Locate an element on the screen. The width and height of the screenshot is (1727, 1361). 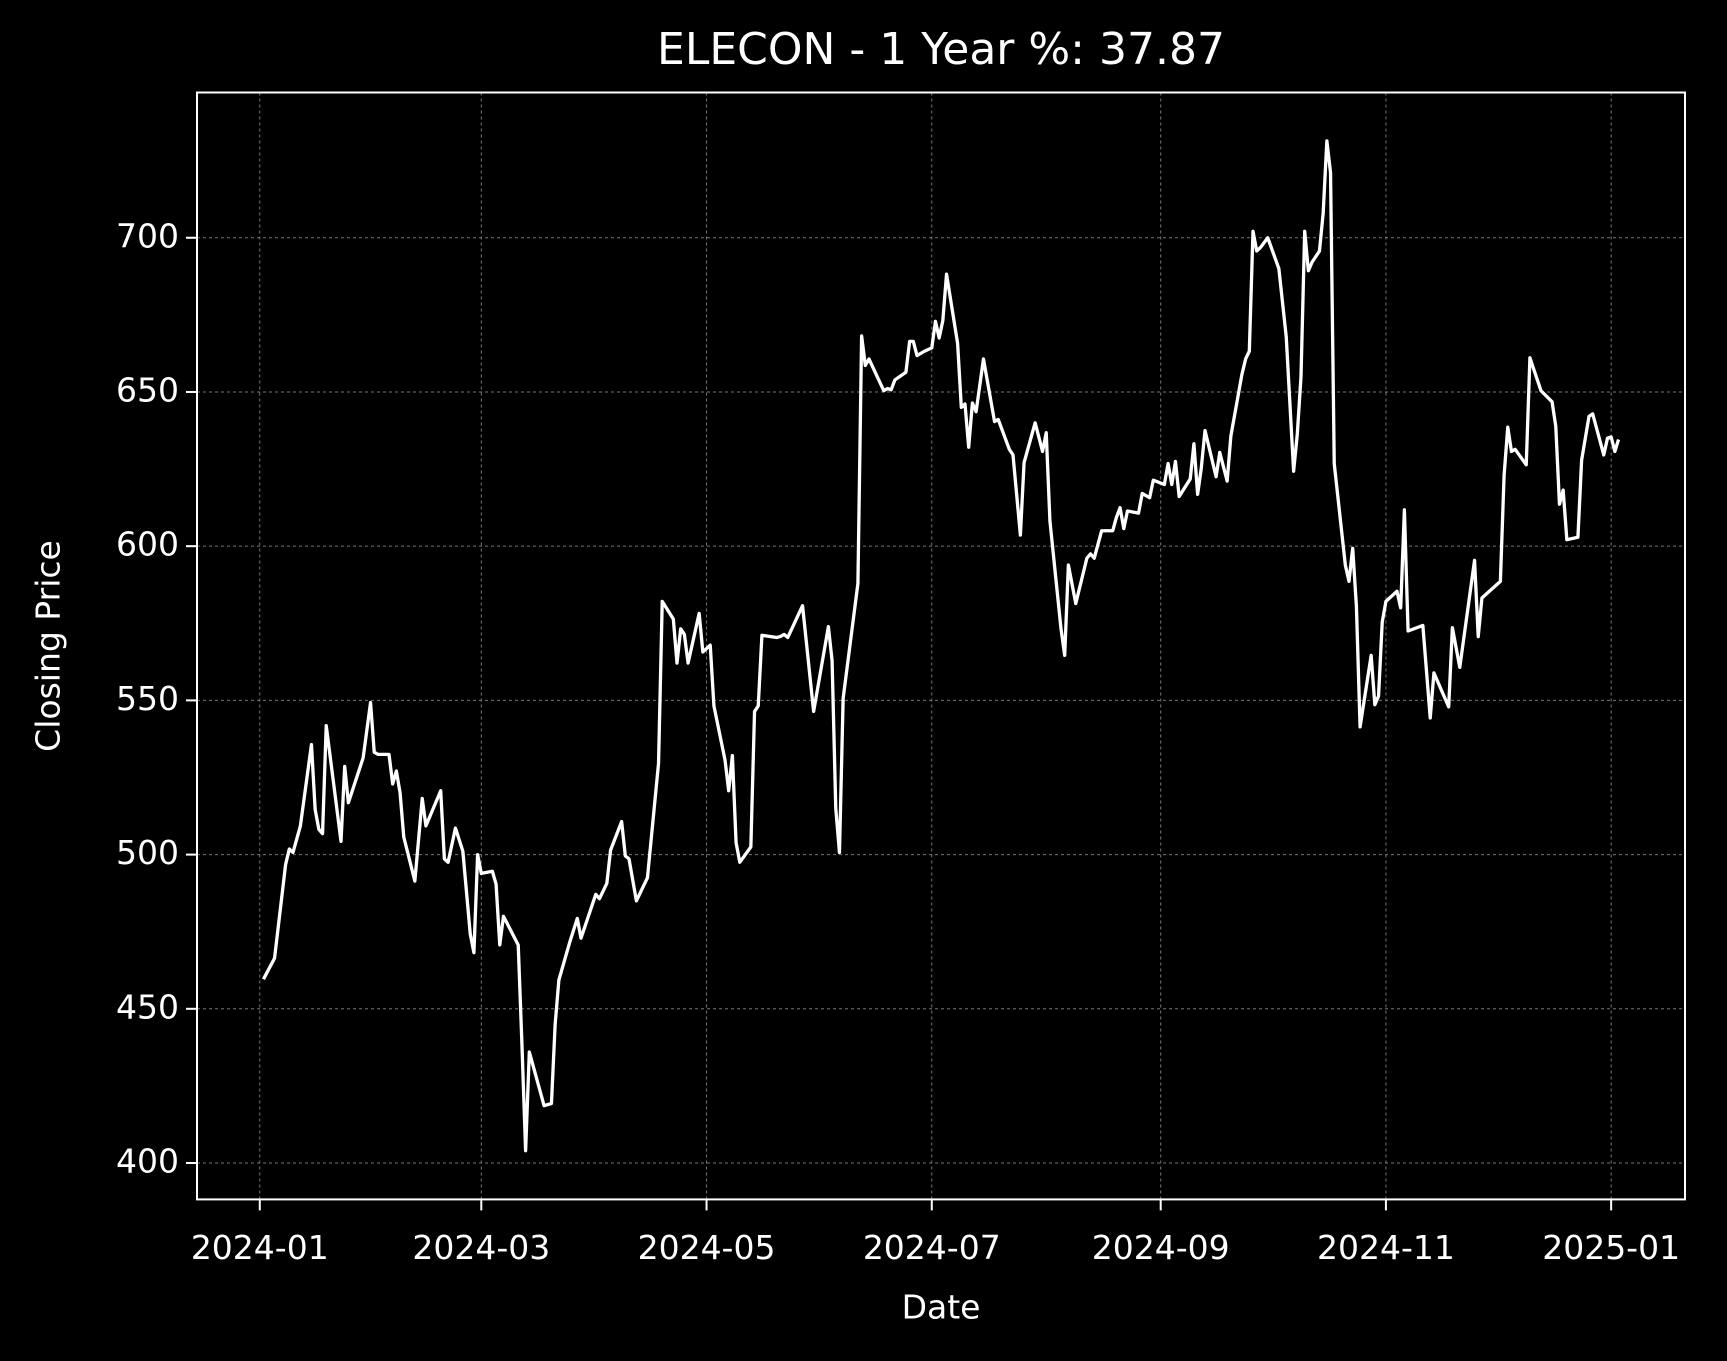
y-axis-label: Closing Price is located at coordinates (48, 646).